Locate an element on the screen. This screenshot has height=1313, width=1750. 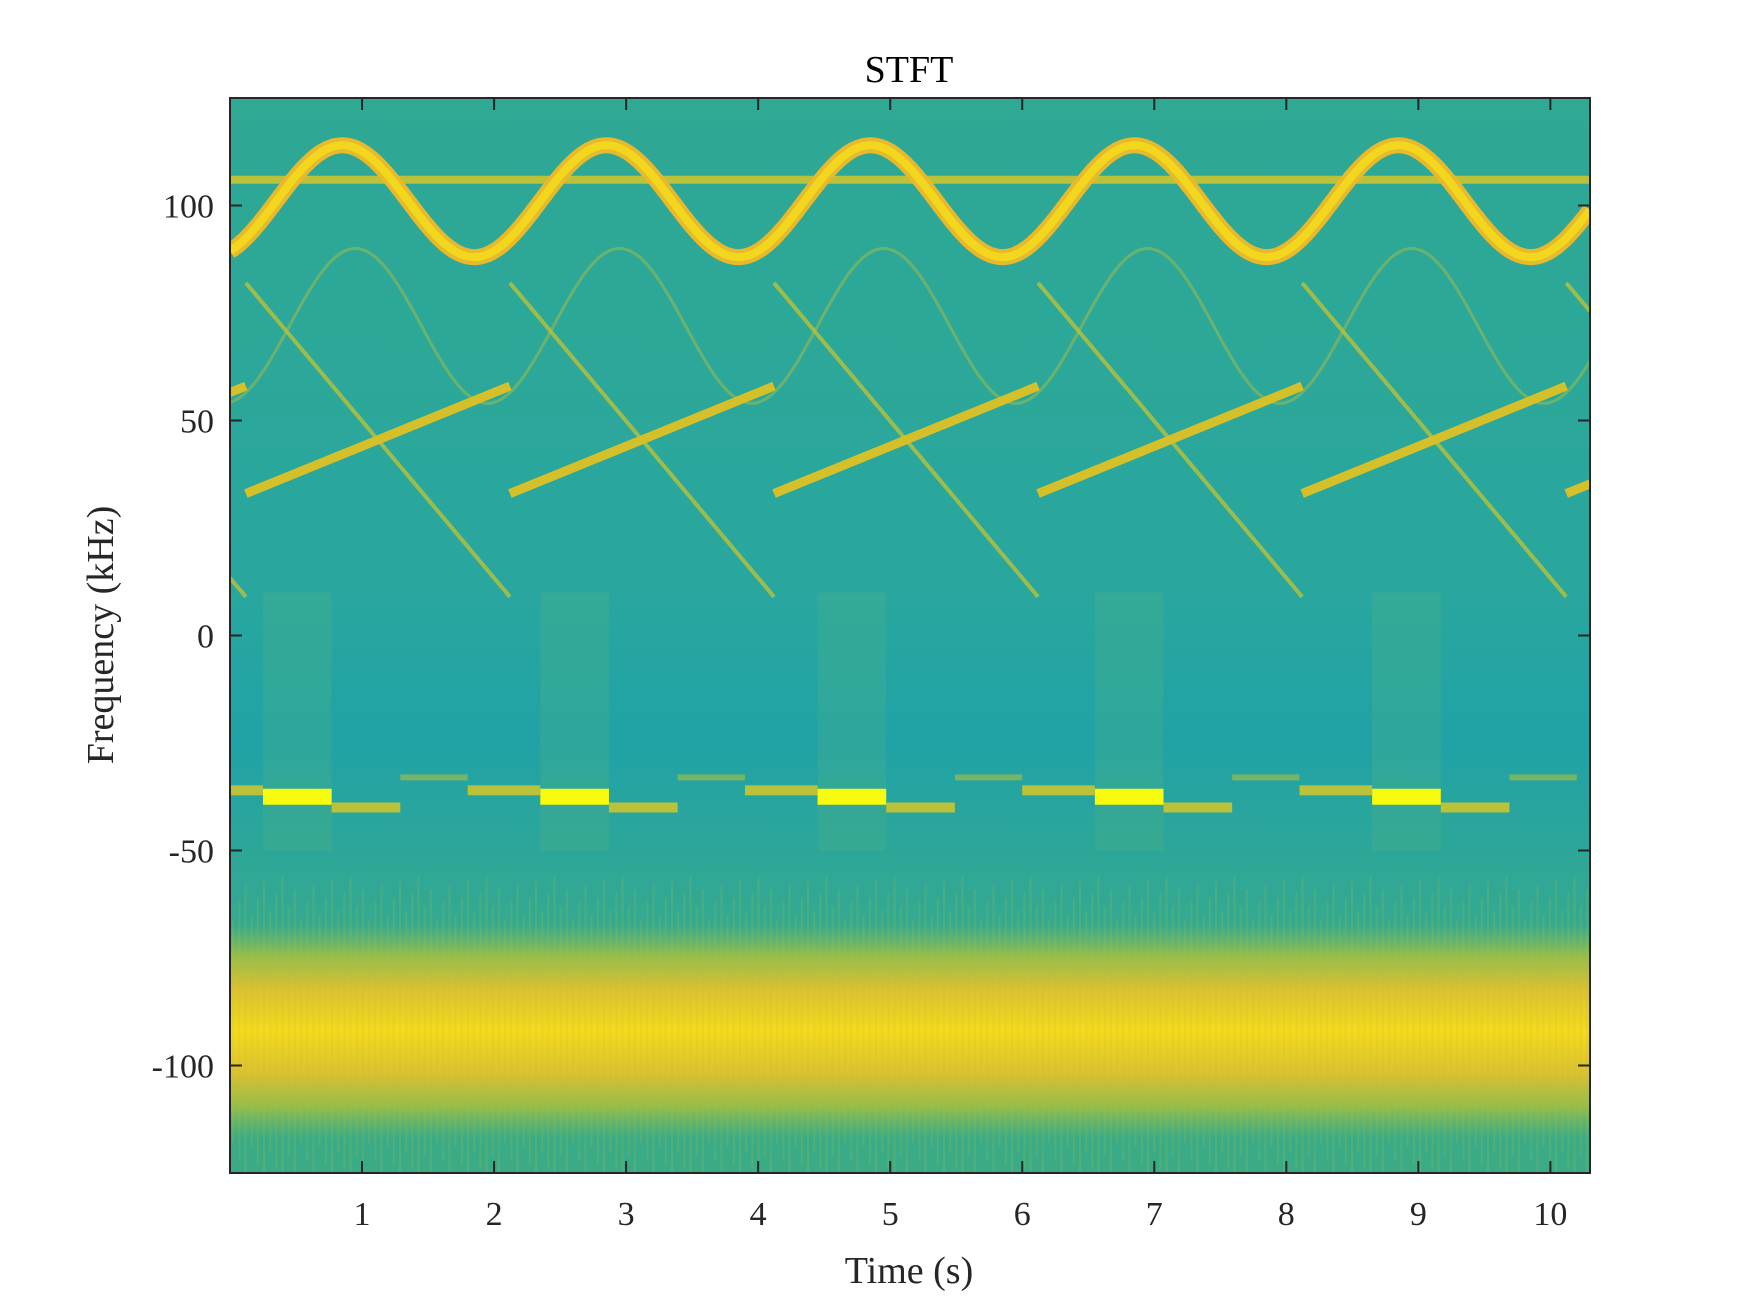
sinusoidal-fm is located at coordinates (910, 201).